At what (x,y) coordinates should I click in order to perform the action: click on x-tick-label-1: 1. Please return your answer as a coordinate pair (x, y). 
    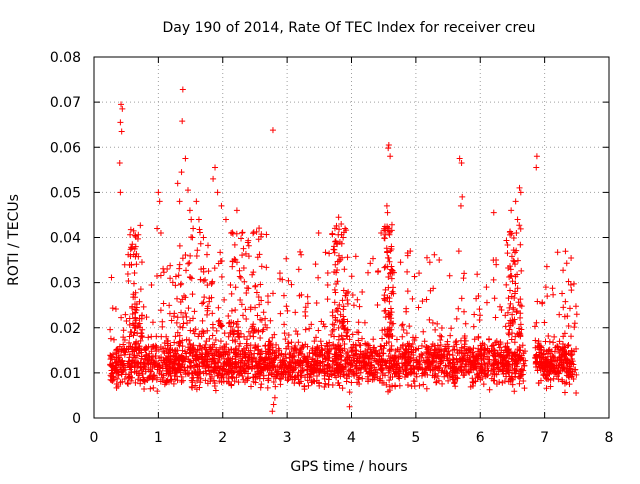
    Looking at the image, I should click on (158, 438).